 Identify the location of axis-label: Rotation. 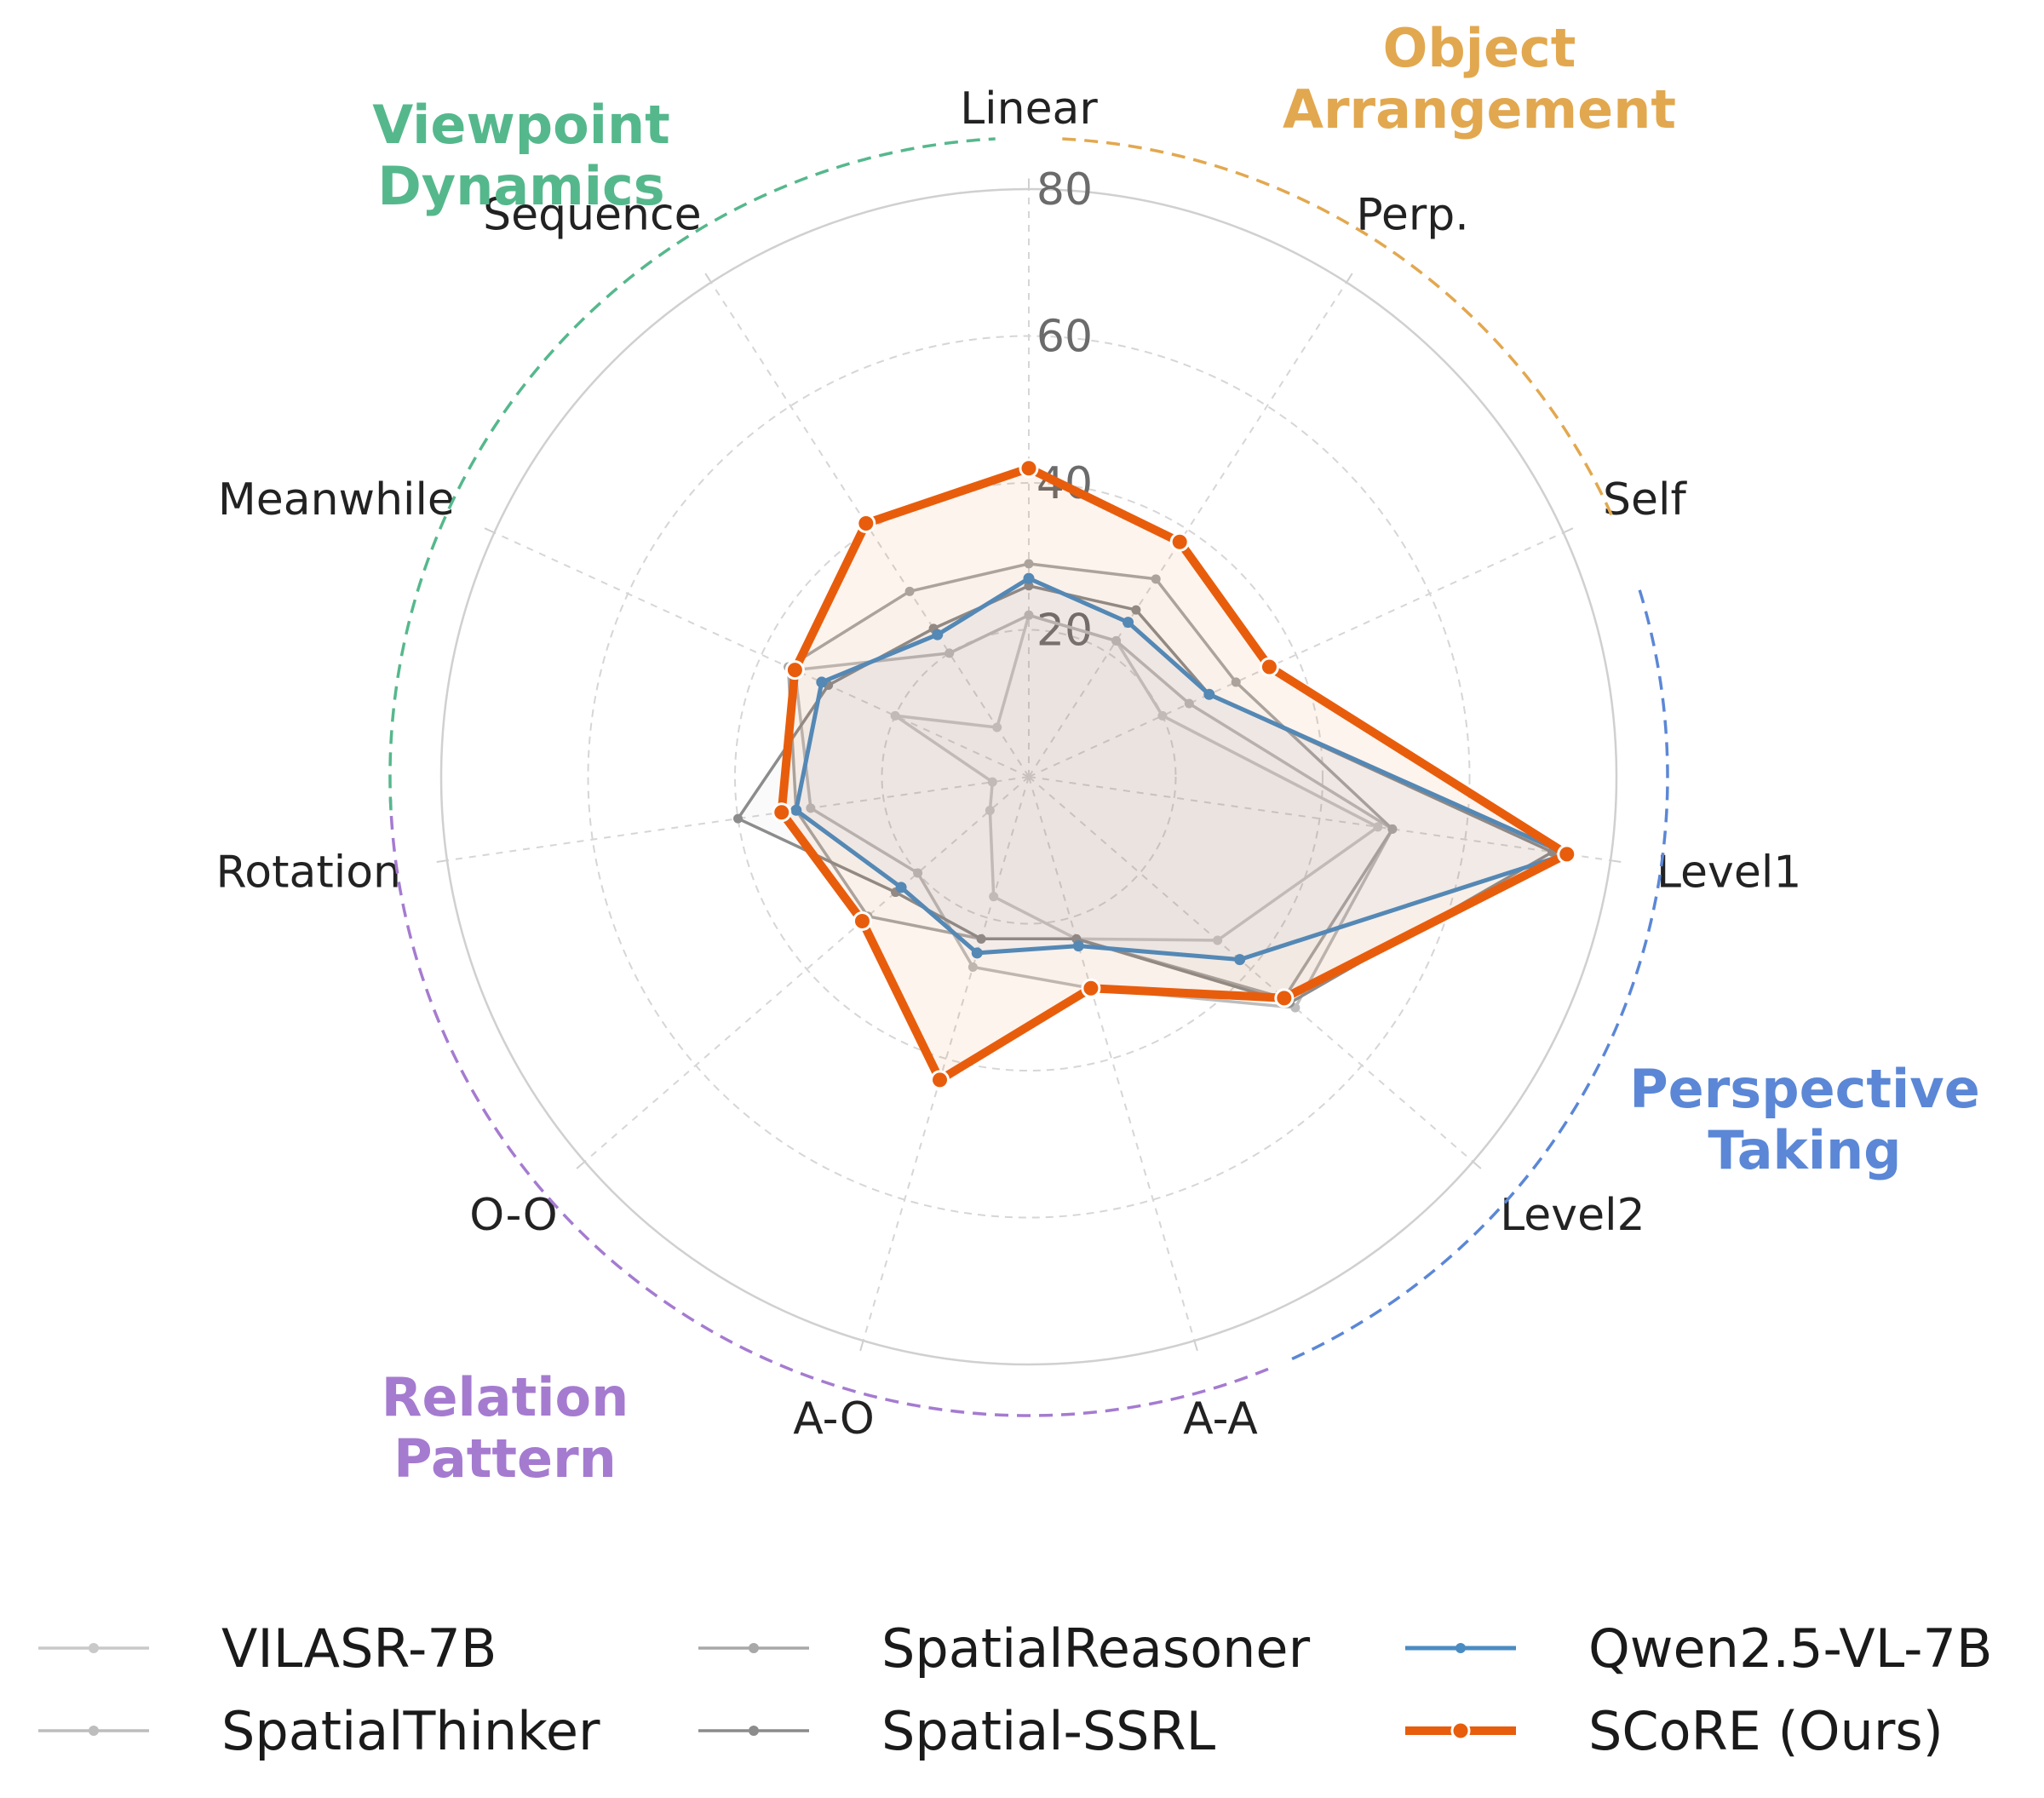
(308, 873).